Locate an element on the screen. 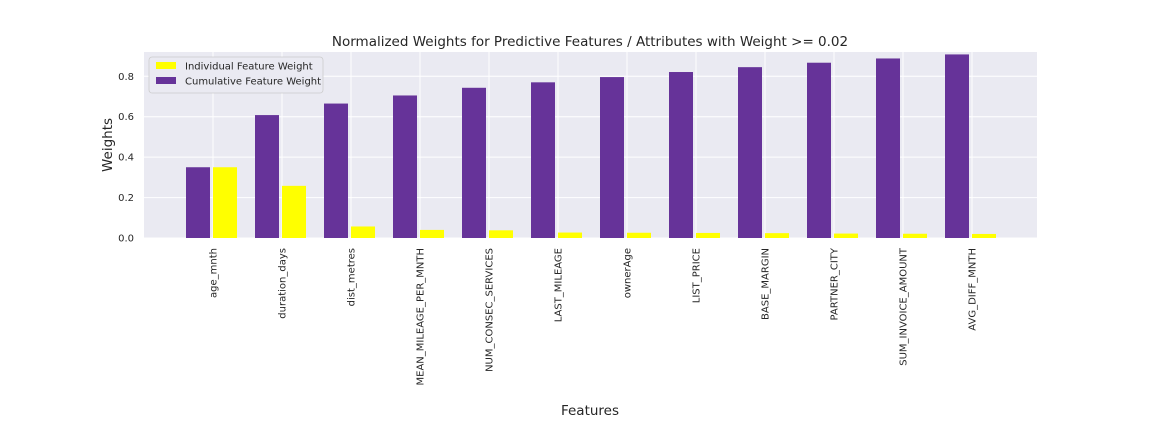 This screenshot has height=432, width=1152. x-axis-label: Features is located at coordinates (590, 411).